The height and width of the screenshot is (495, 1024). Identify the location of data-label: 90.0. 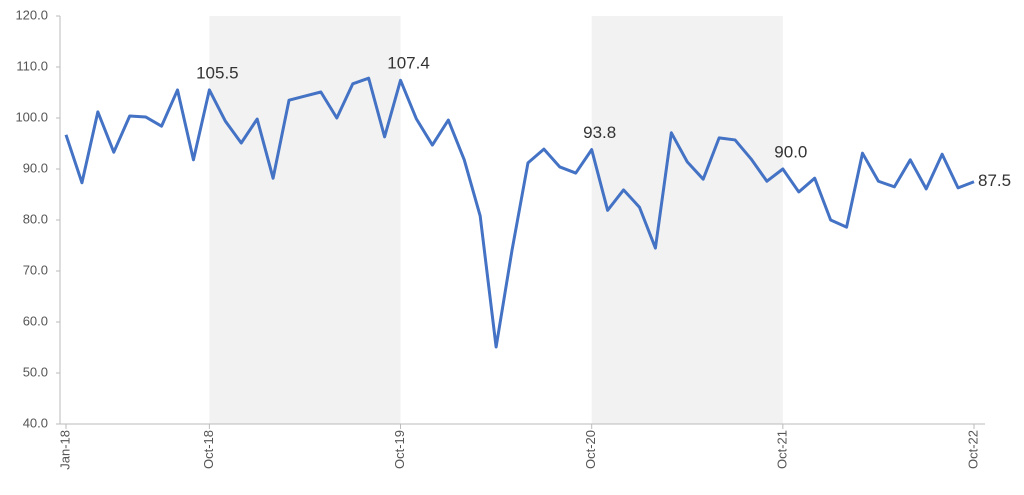
(790, 151).